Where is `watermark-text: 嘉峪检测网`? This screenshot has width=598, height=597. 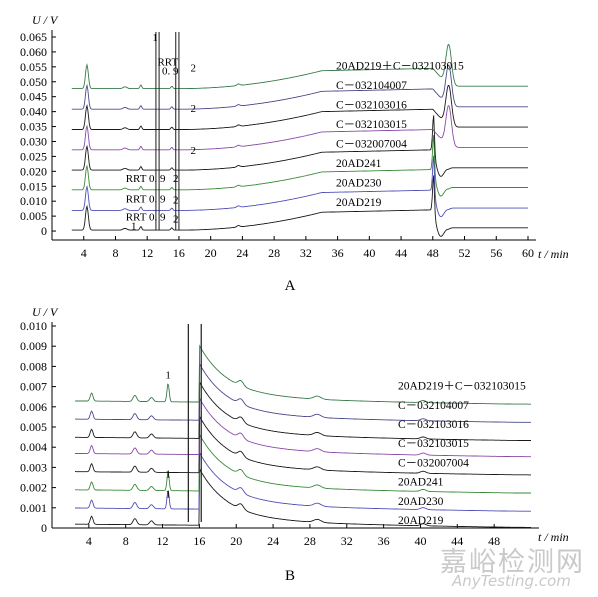
watermark-text: 嘉峪检测网 is located at coordinates (512, 562).